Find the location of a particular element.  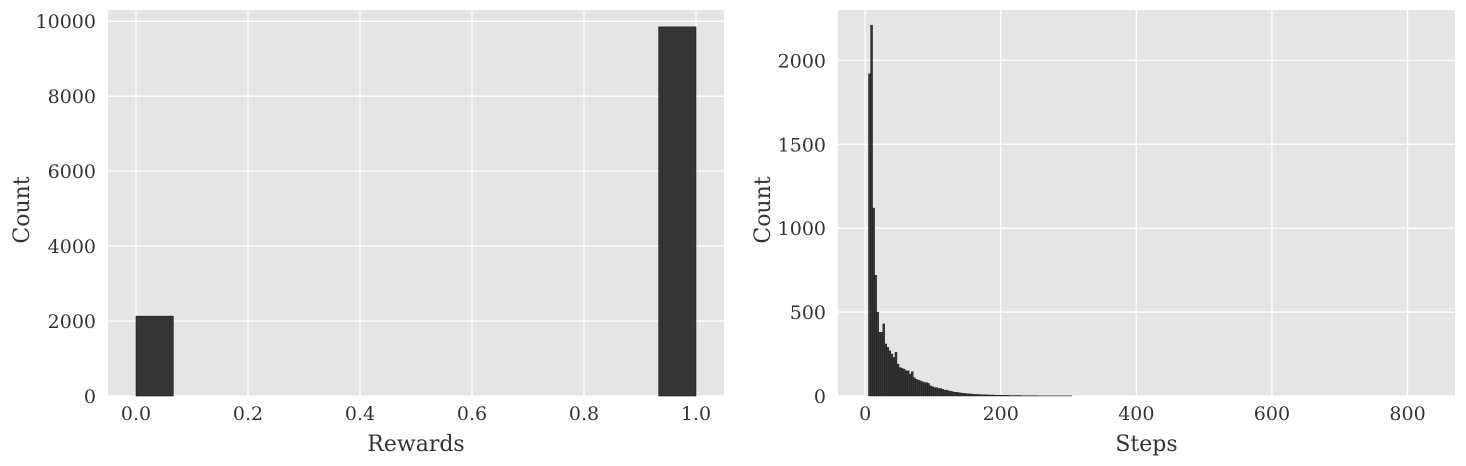

x-tick-label: 0.8 is located at coordinates (584, 414).